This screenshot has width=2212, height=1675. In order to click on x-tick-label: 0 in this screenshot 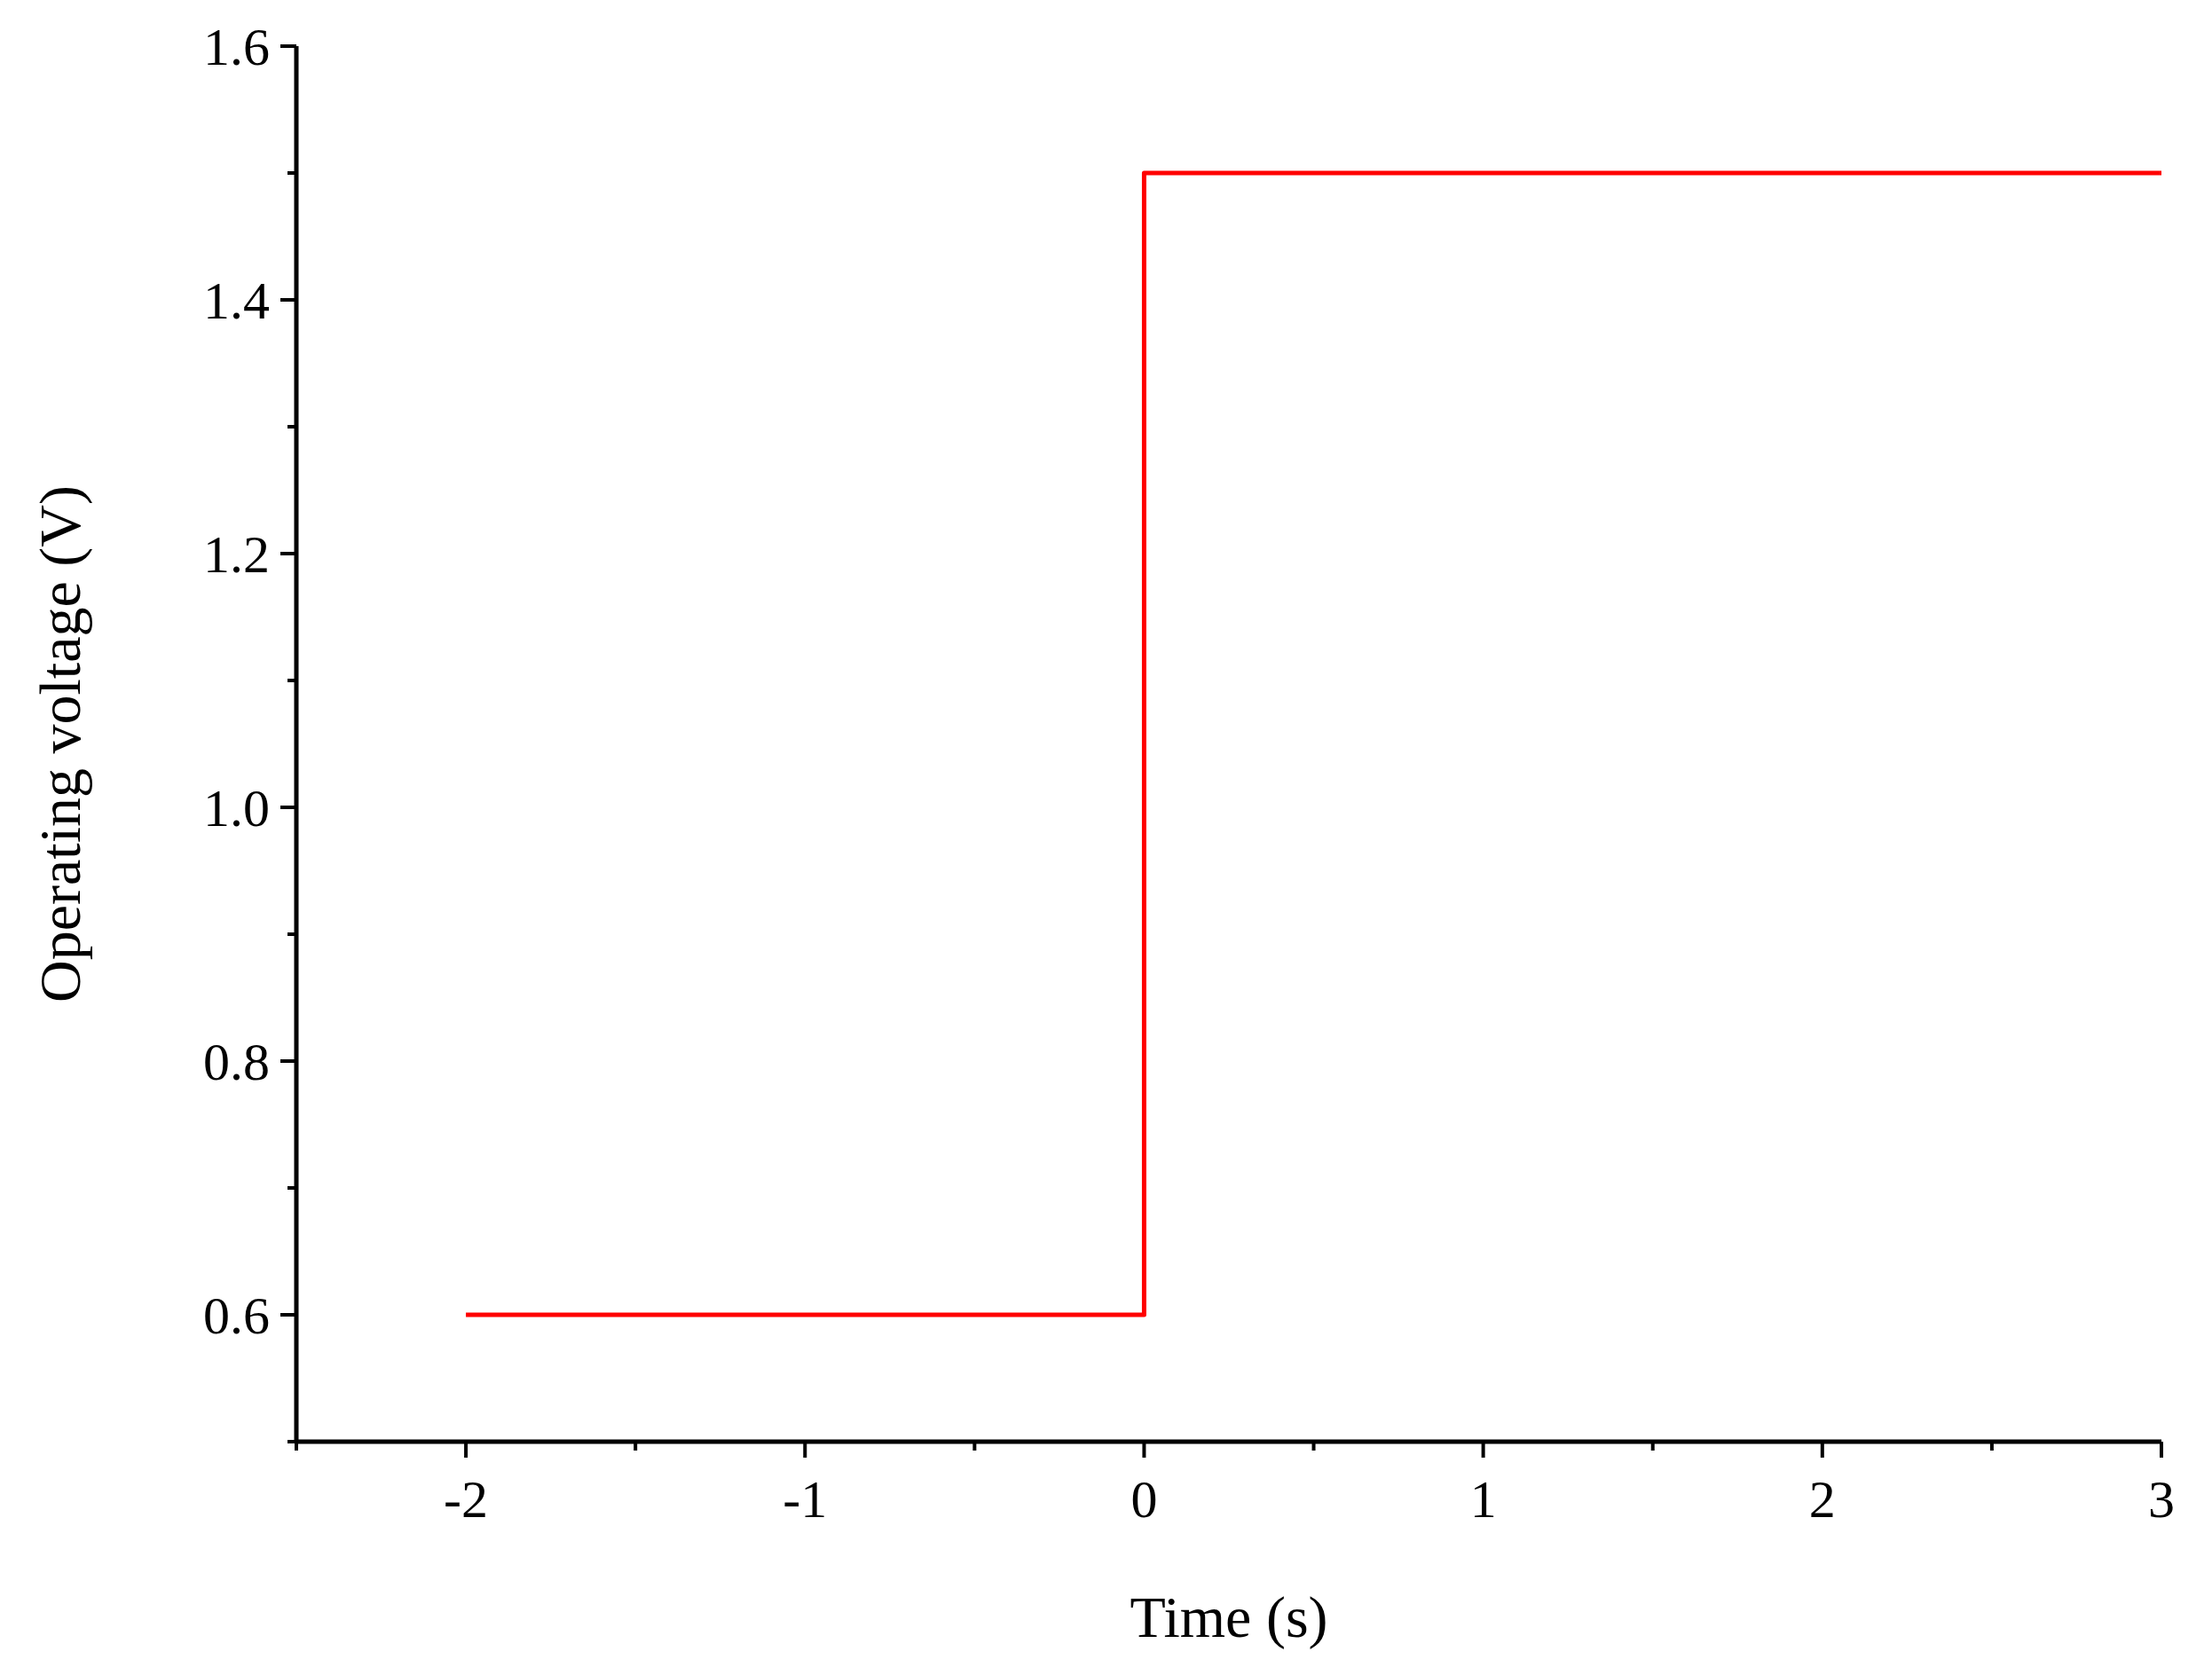, I will do `click(1144, 1499)`.